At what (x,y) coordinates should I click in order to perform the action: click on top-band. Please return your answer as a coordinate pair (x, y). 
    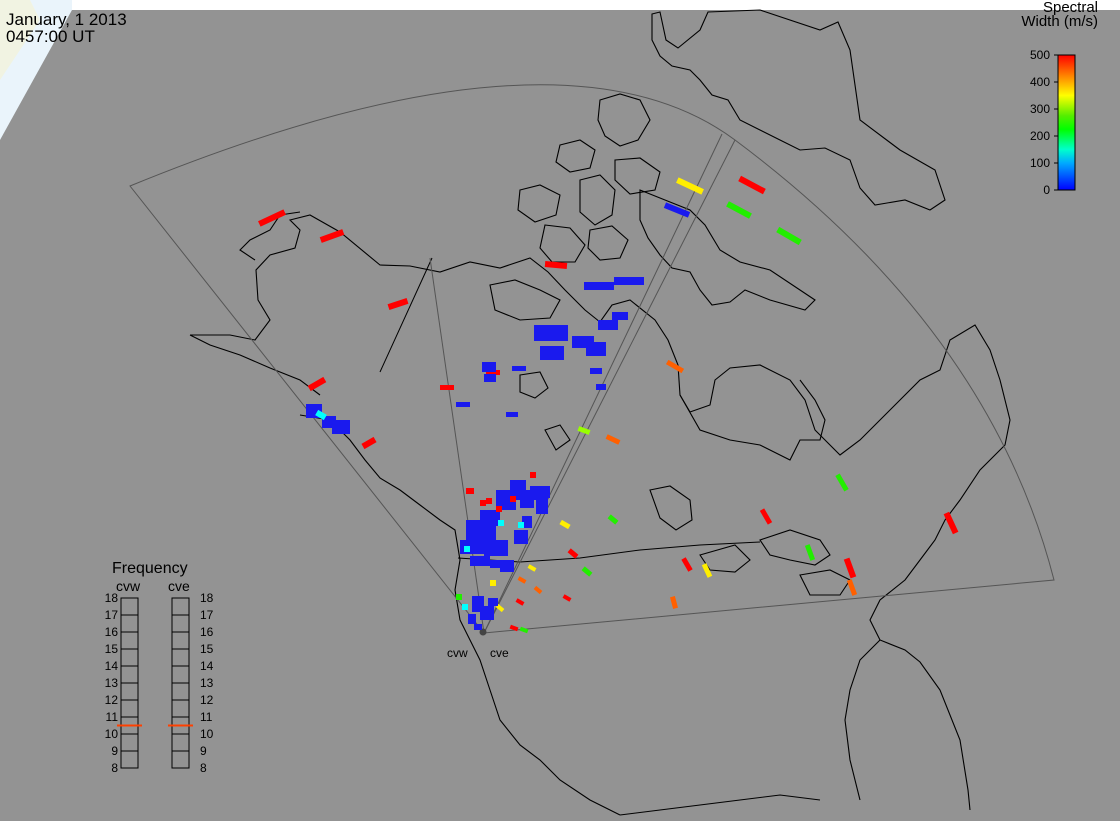
    Looking at the image, I should click on (596, 5).